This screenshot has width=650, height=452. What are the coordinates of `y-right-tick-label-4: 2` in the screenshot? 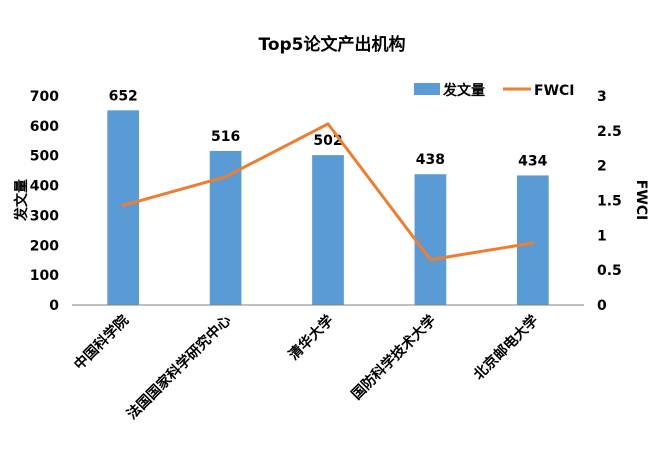 It's located at (602, 167).